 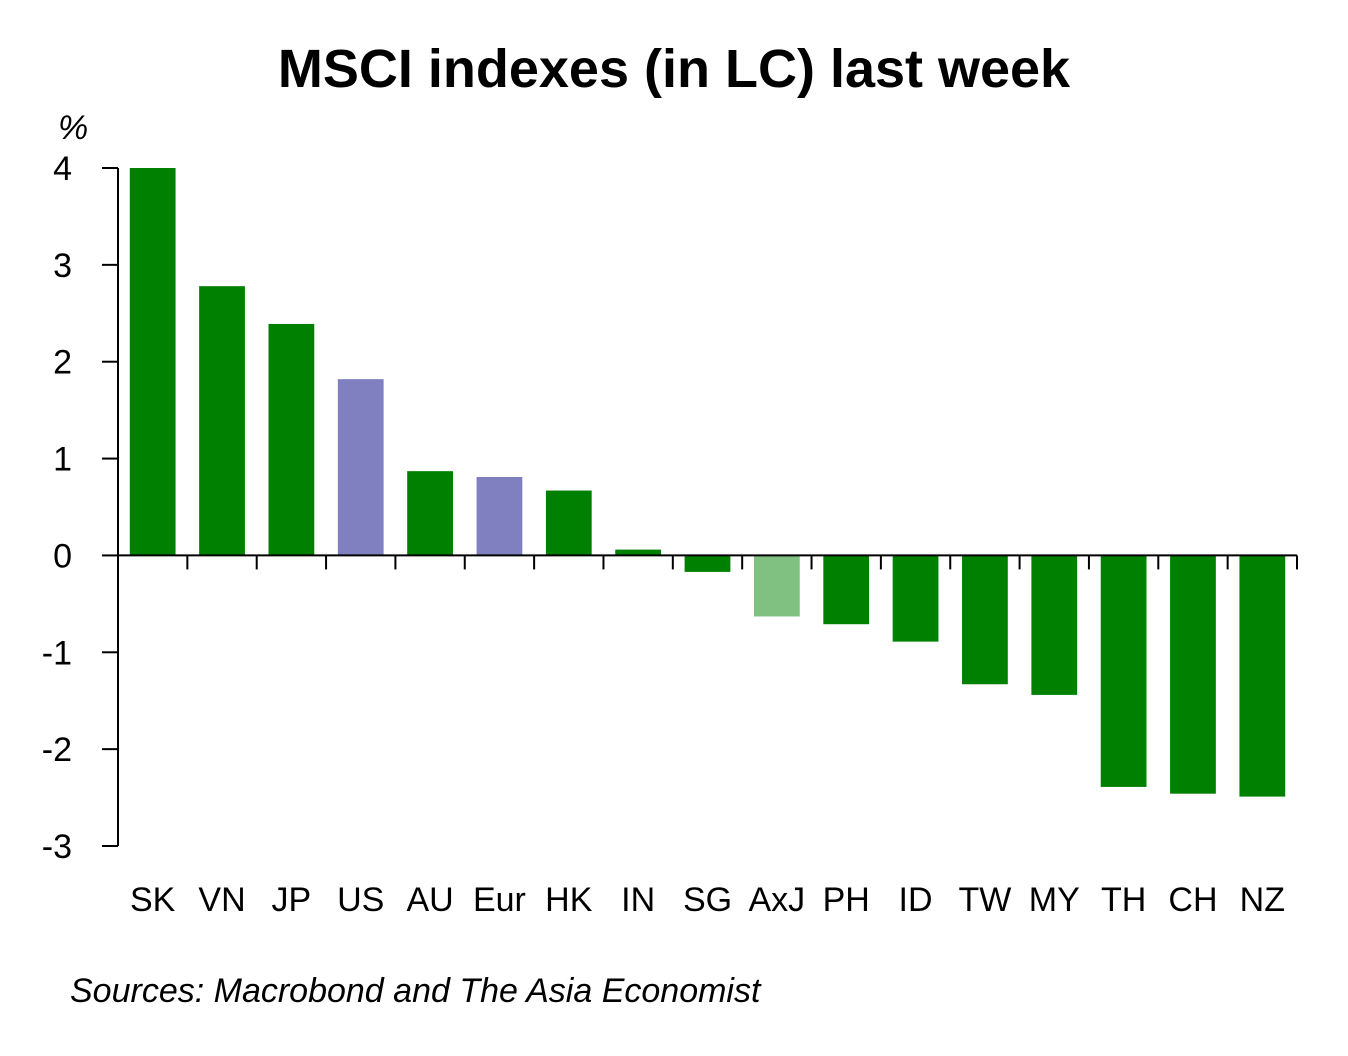 What do you see at coordinates (1262, 900) in the screenshot?
I see `x-tick-label-nz: NZ` at bounding box center [1262, 900].